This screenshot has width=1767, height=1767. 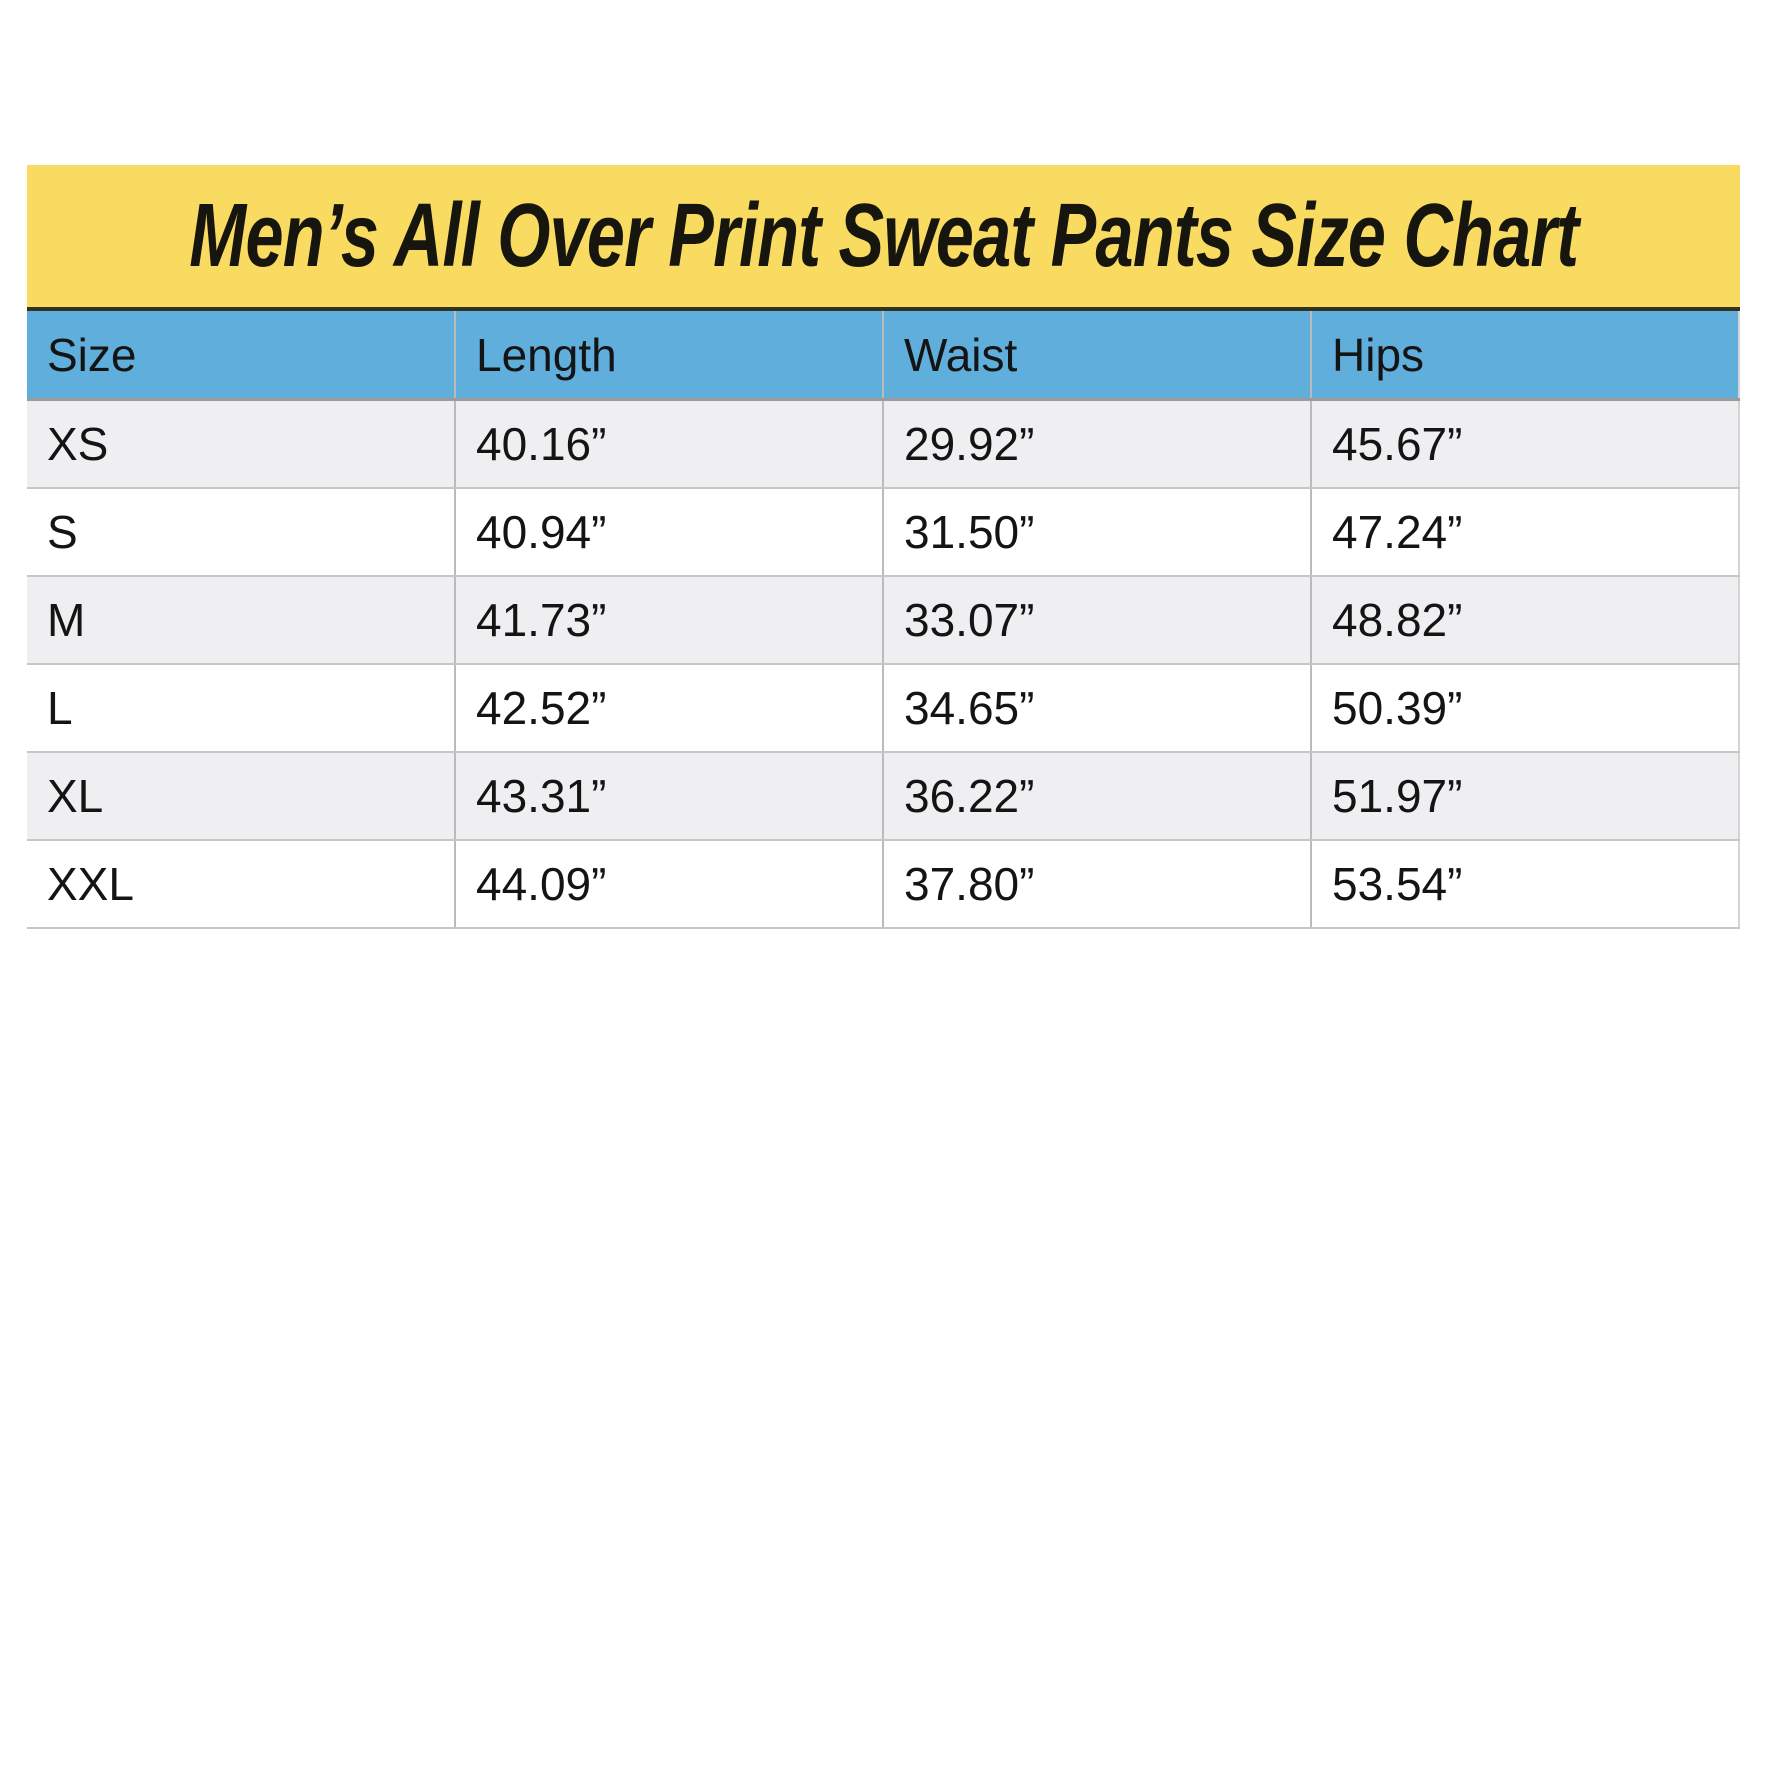 What do you see at coordinates (241, 620) in the screenshot?
I see `size-cell: M` at bounding box center [241, 620].